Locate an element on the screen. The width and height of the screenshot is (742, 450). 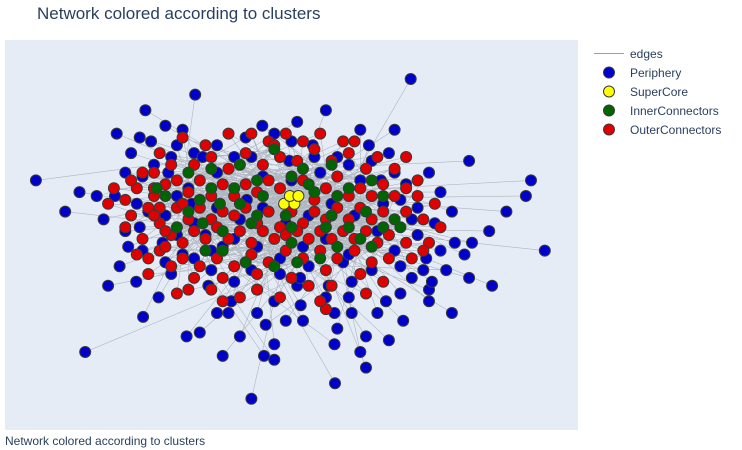
legend-item-outer-connectors: OuterConnectors is located at coordinates (655, 129).